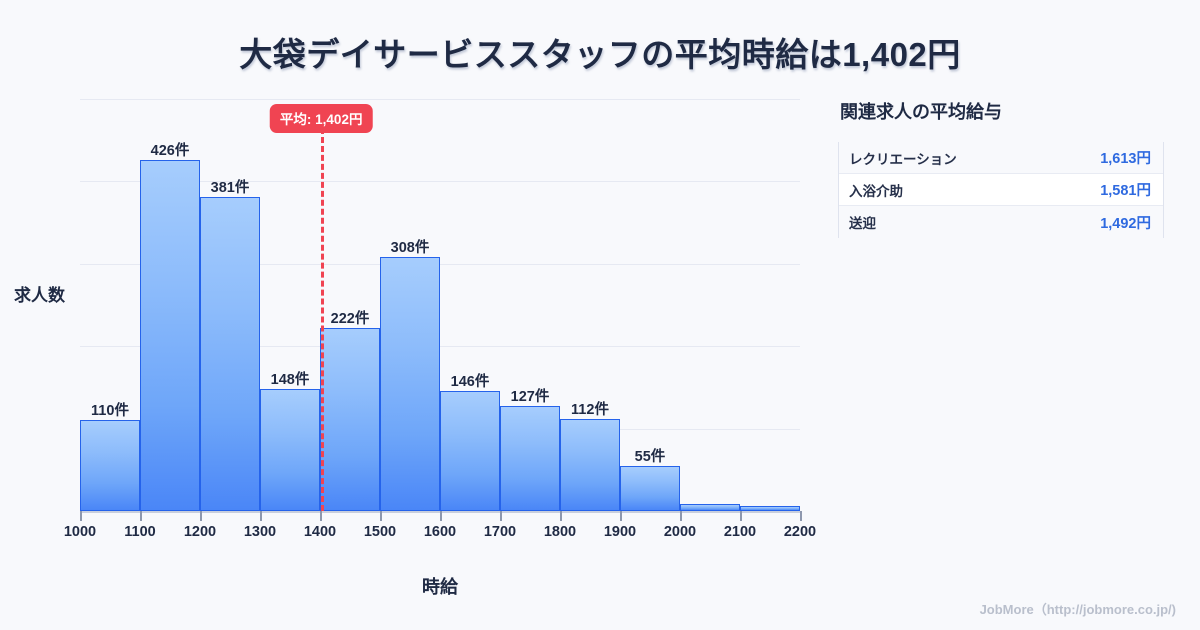 This screenshot has width=1200, height=630. What do you see at coordinates (110, 411) in the screenshot?
I see `bar-value-label: 110件` at bounding box center [110, 411].